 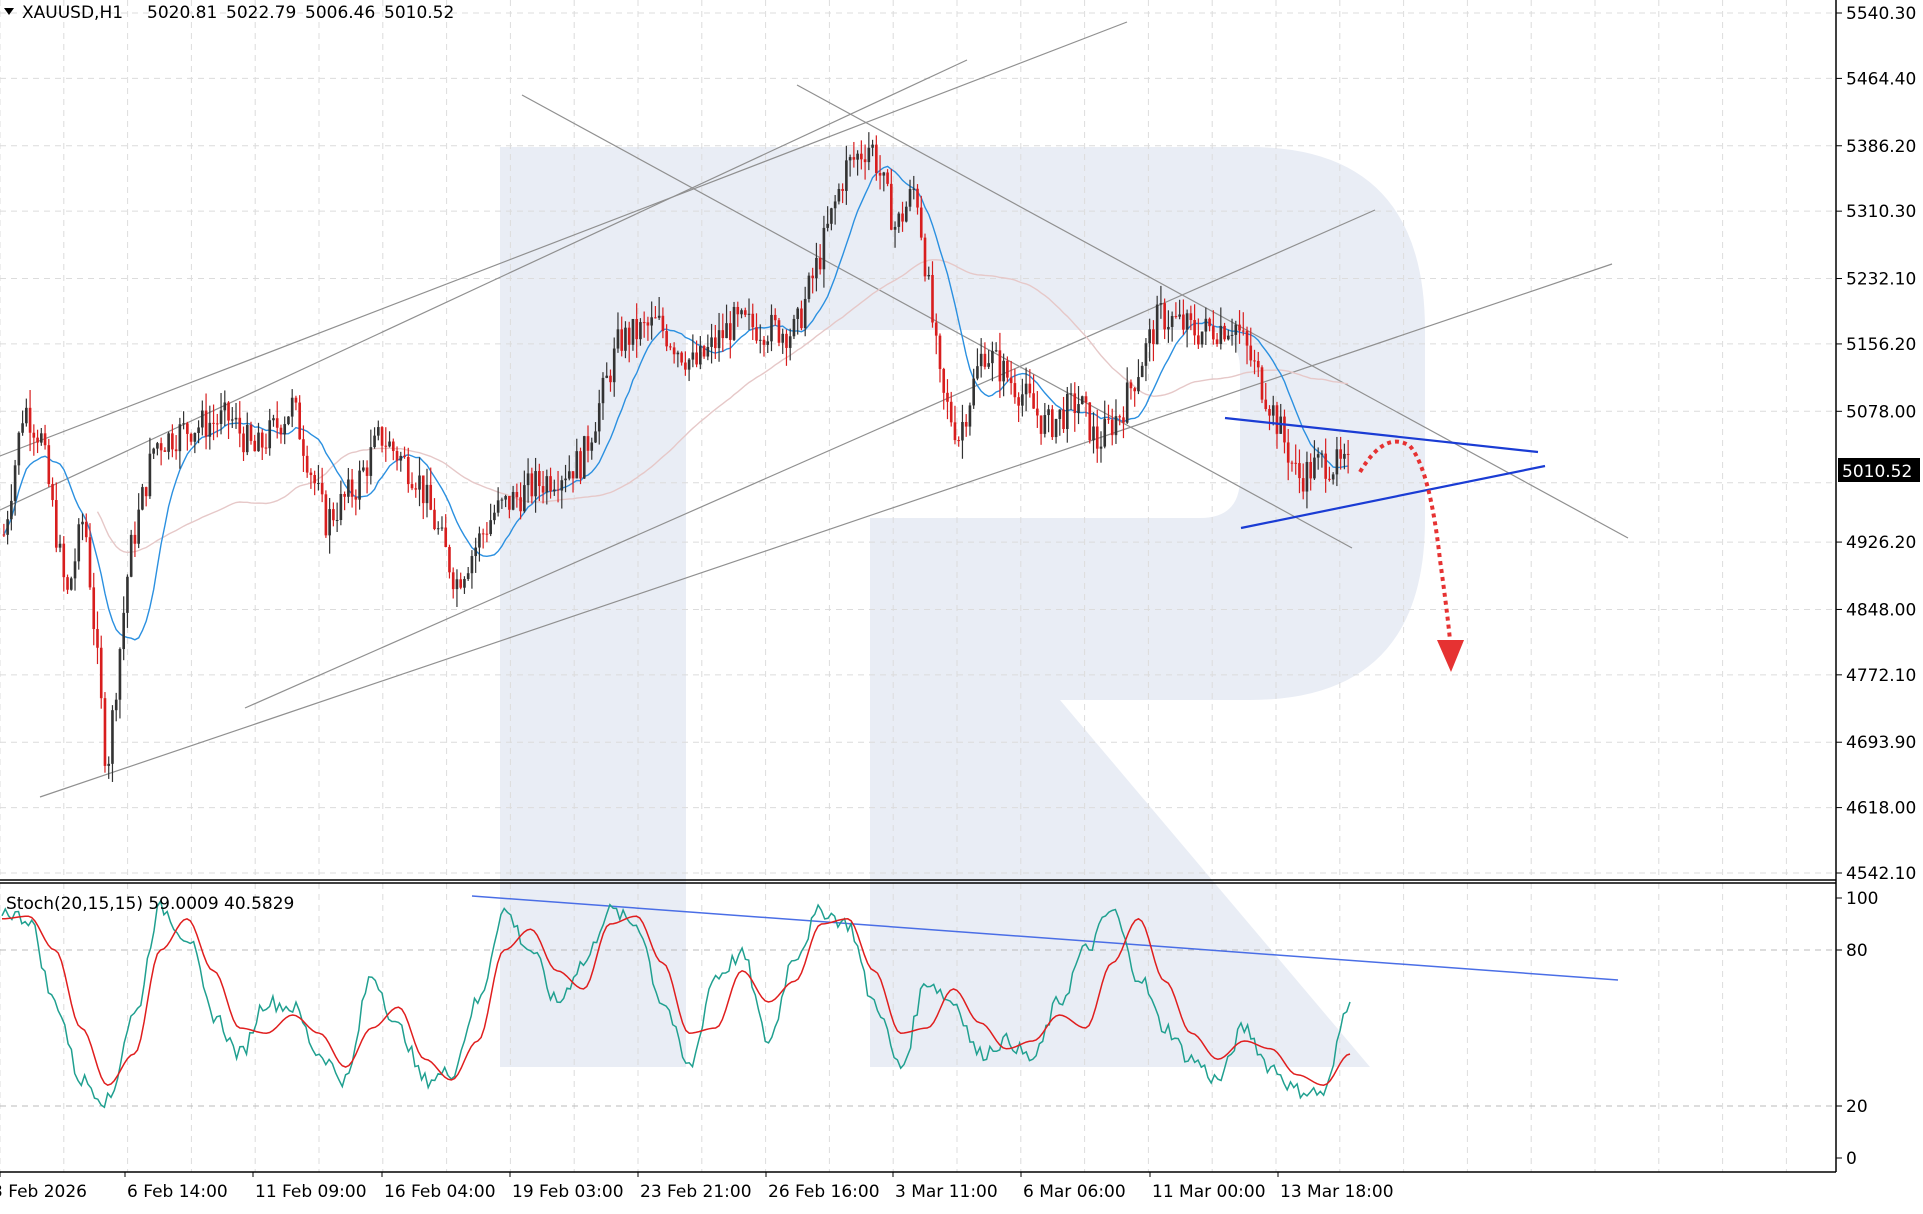 I want to click on dropdown-triangle-icon, so click(x=9, y=11).